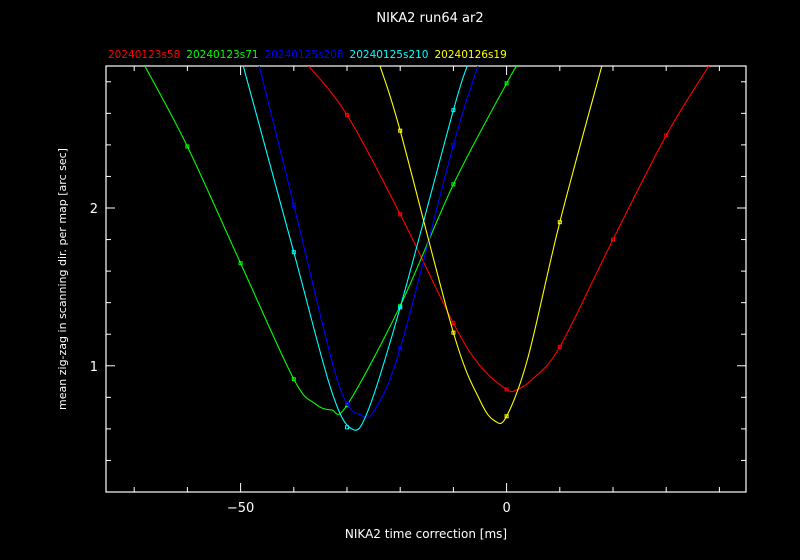  Describe the element at coordinates (144, 55) in the screenshot. I see `legend-entry: 20240123s58` at that location.